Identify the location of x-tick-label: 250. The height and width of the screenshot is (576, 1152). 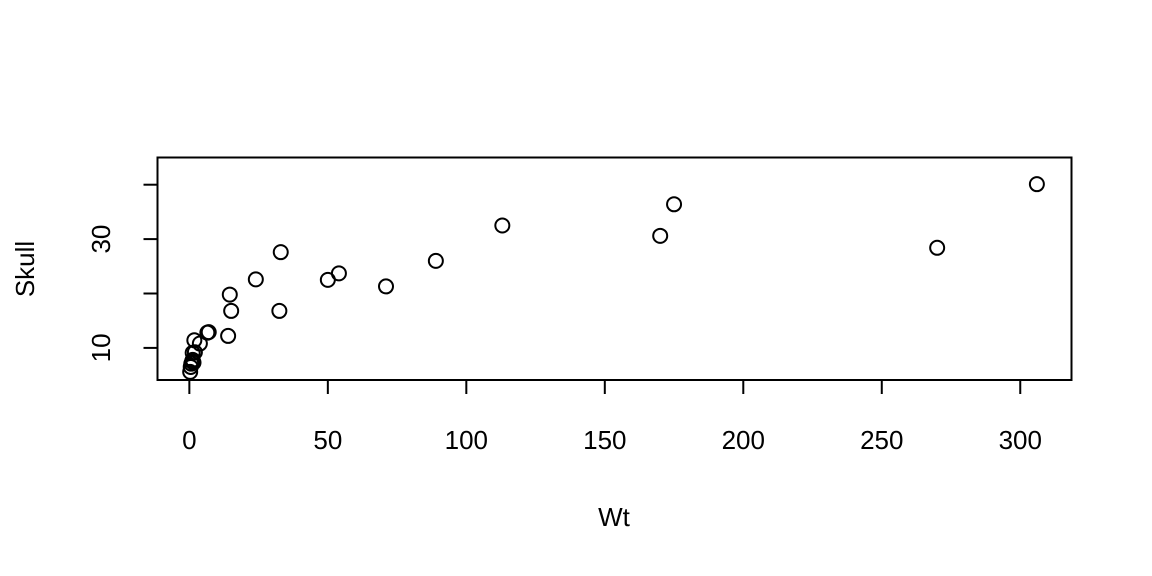
(881, 440).